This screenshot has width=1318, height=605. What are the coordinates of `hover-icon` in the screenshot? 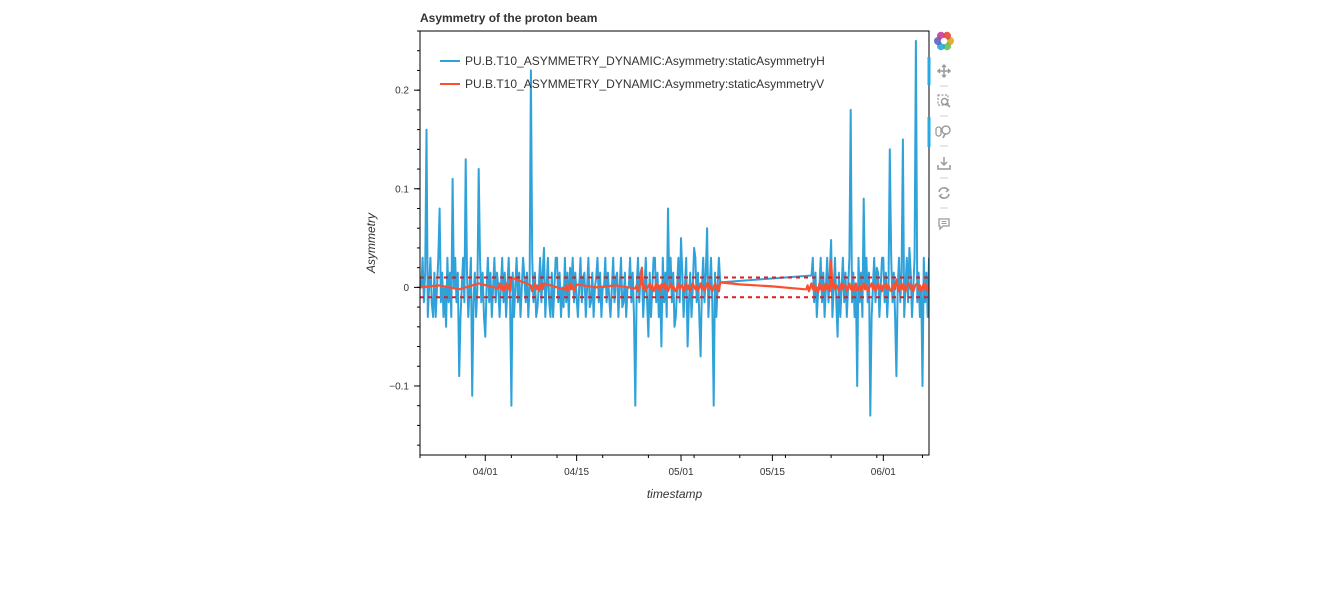 It's located at (944, 224).